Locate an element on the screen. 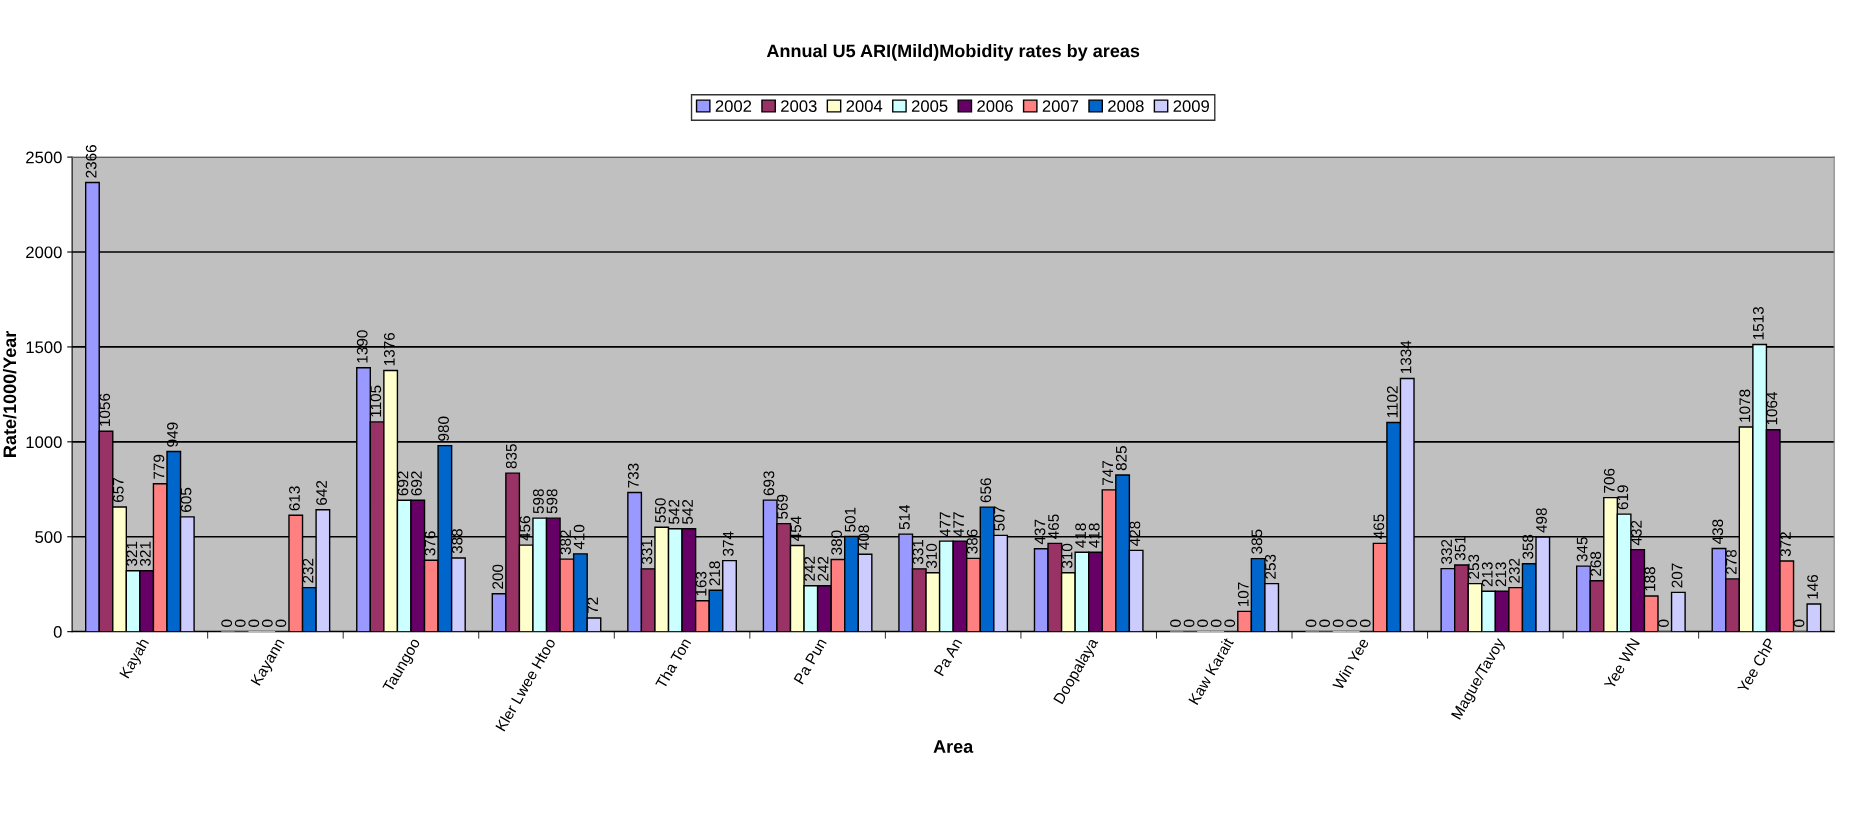 This screenshot has height=814, width=1849. y-tick-label: 2000 is located at coordinates (44, 252).